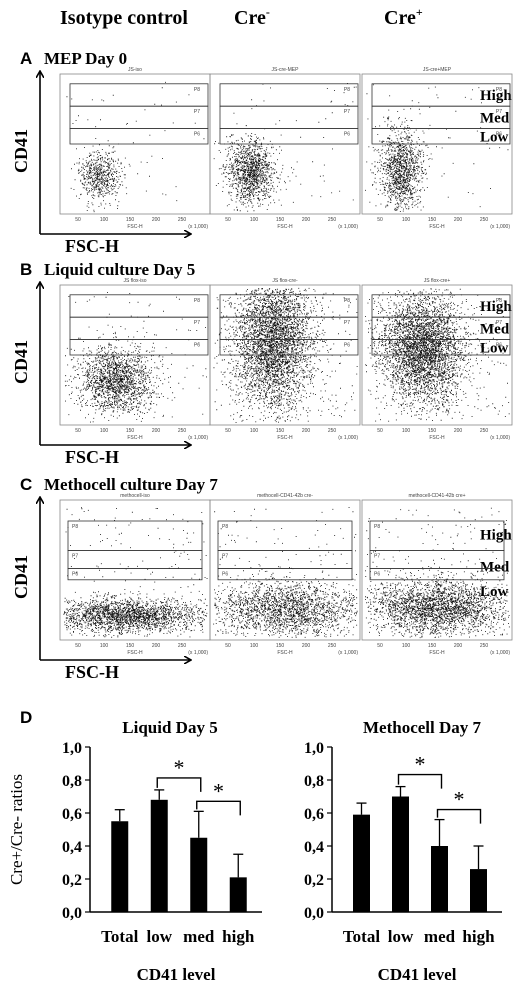 Image resolution: width=520 pixels, height=994 pixels. What do you see at coordinates (85, 58) in the screenshot?
I see `panel-title: MEP Day 0` at bounding box center [85, 58].